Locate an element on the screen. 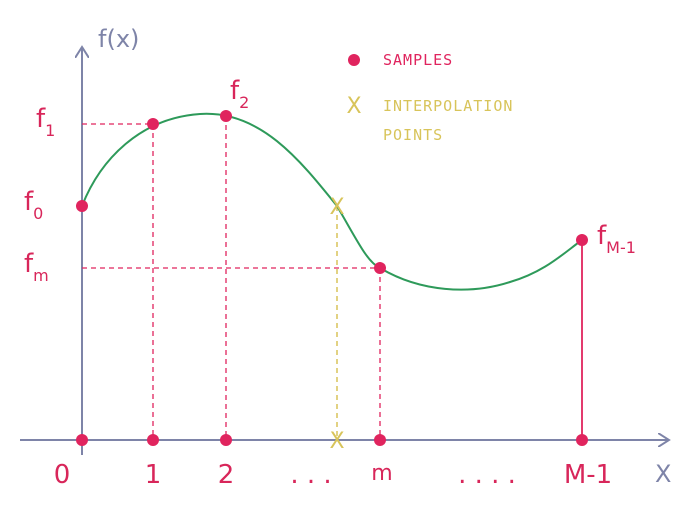  legend-interp-label-line2: POINTS is located at coordinates (413, 135).